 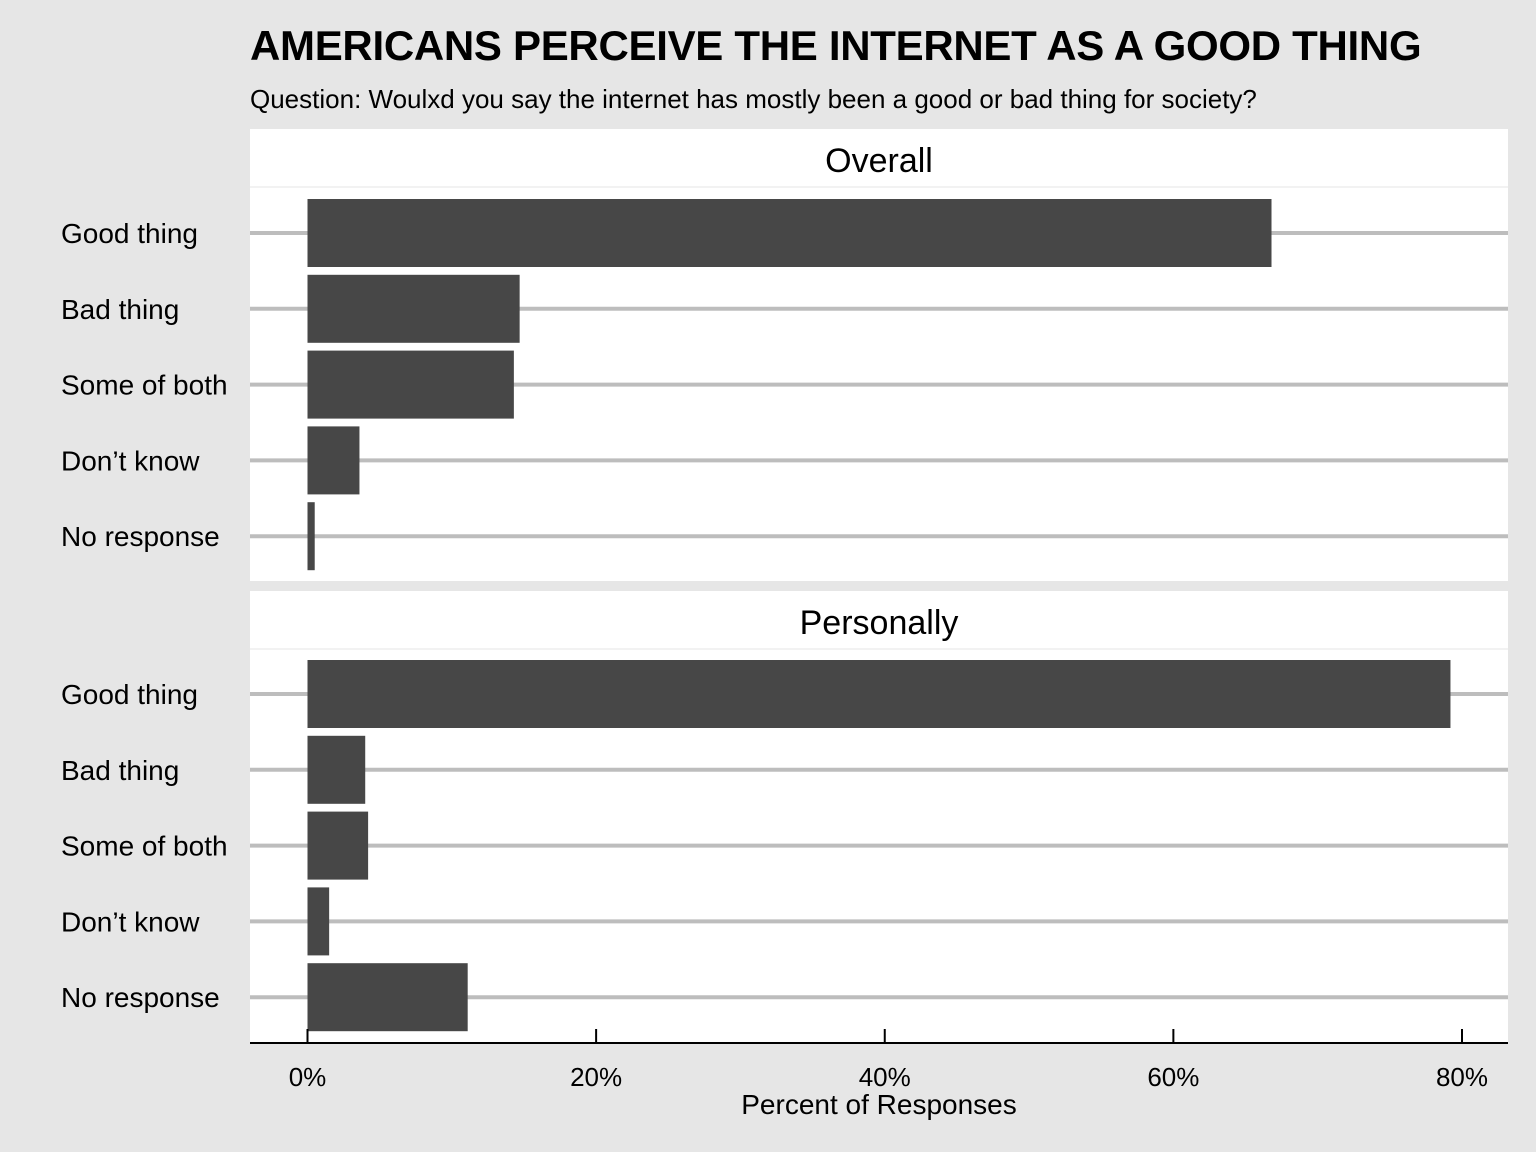 I want to click on x-tick-label: 60%, so click(x=1173, y=1077).